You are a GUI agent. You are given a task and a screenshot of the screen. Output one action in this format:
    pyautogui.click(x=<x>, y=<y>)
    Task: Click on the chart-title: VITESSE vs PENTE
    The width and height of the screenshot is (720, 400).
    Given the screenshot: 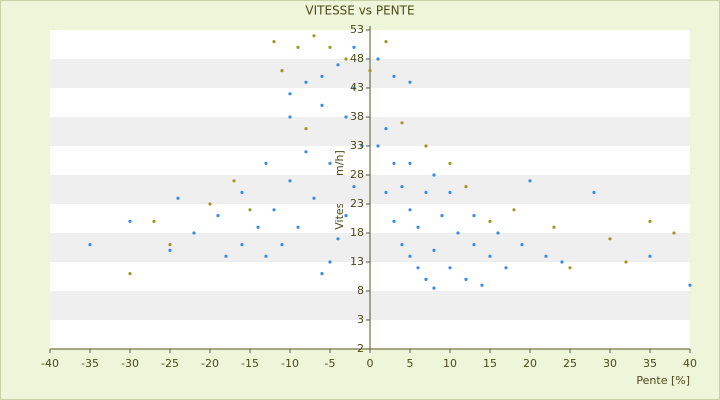 What is the action you would take?
    pyautogui.click(x=359, y=11)
    